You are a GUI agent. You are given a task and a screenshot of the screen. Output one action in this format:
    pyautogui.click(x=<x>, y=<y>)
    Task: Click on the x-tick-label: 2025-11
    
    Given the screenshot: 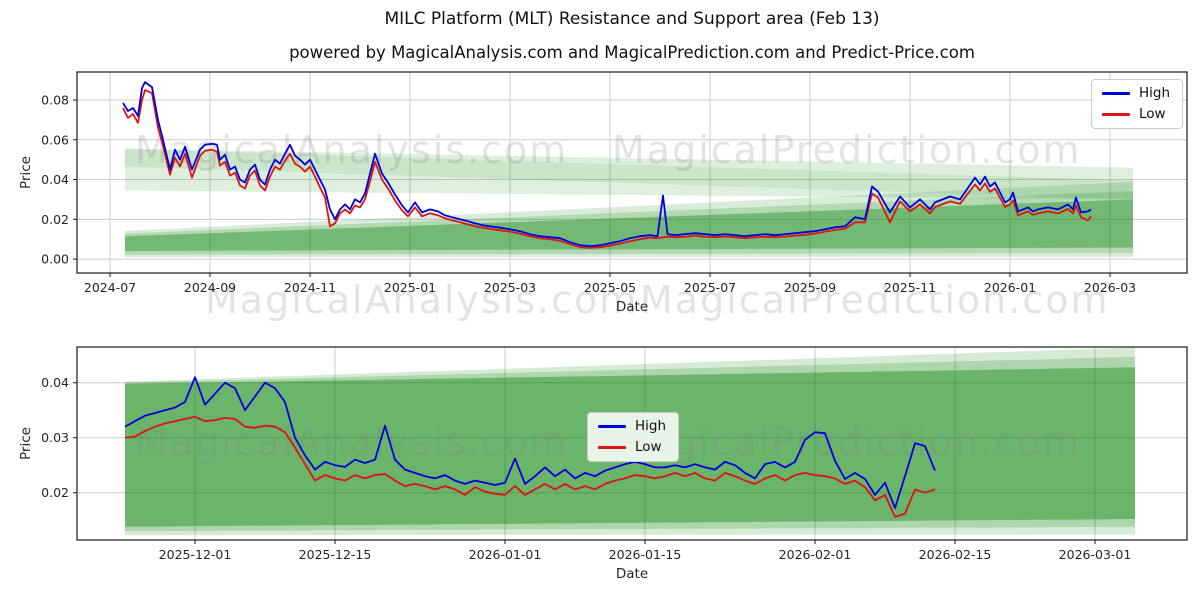 What is the action you would take?
    pyautogui.click(x=910, y=287)
    